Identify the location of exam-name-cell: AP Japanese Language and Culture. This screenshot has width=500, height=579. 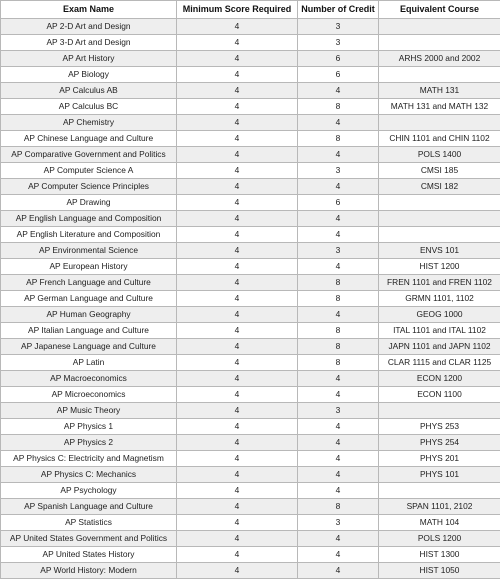
(89, 347).